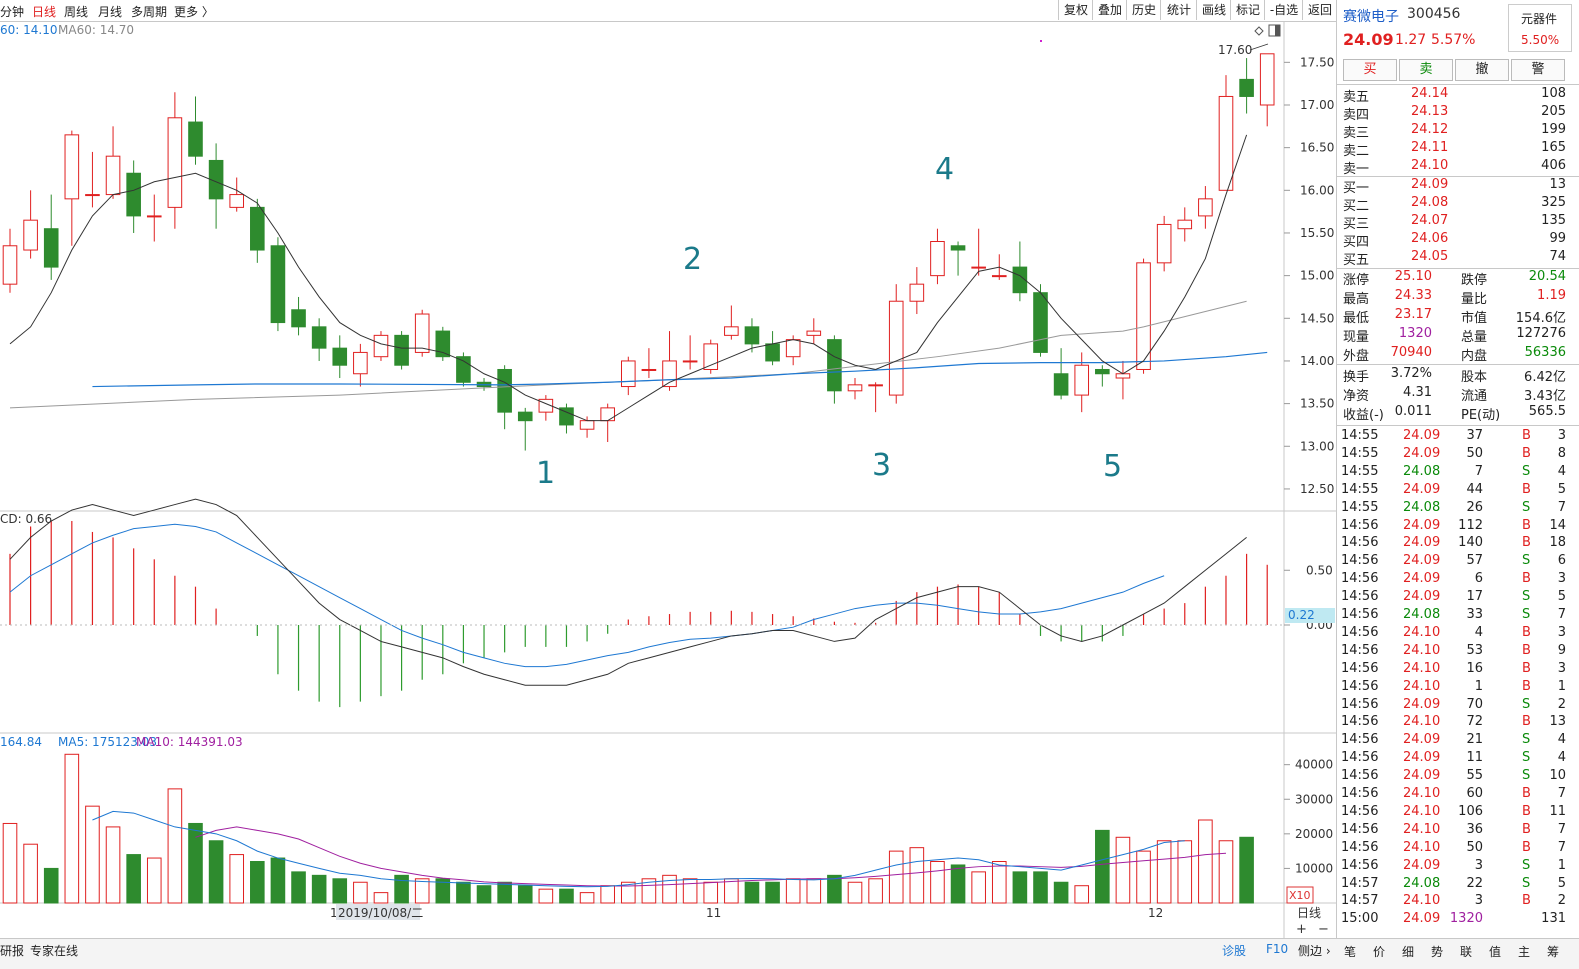 The height and width of the screenshot is (969, 1579). What do you see at coordinates (1234, 951) in the screenshot?
I see `diagnose-link: 诊股` at bounding box center [1234, 951].